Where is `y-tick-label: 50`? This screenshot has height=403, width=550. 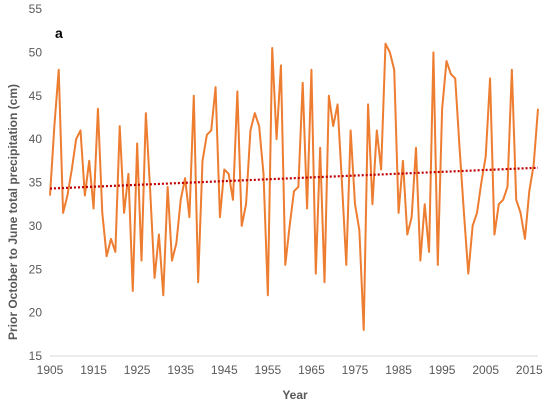 y-tick-label: 50 is located at coordinates (36, 52).